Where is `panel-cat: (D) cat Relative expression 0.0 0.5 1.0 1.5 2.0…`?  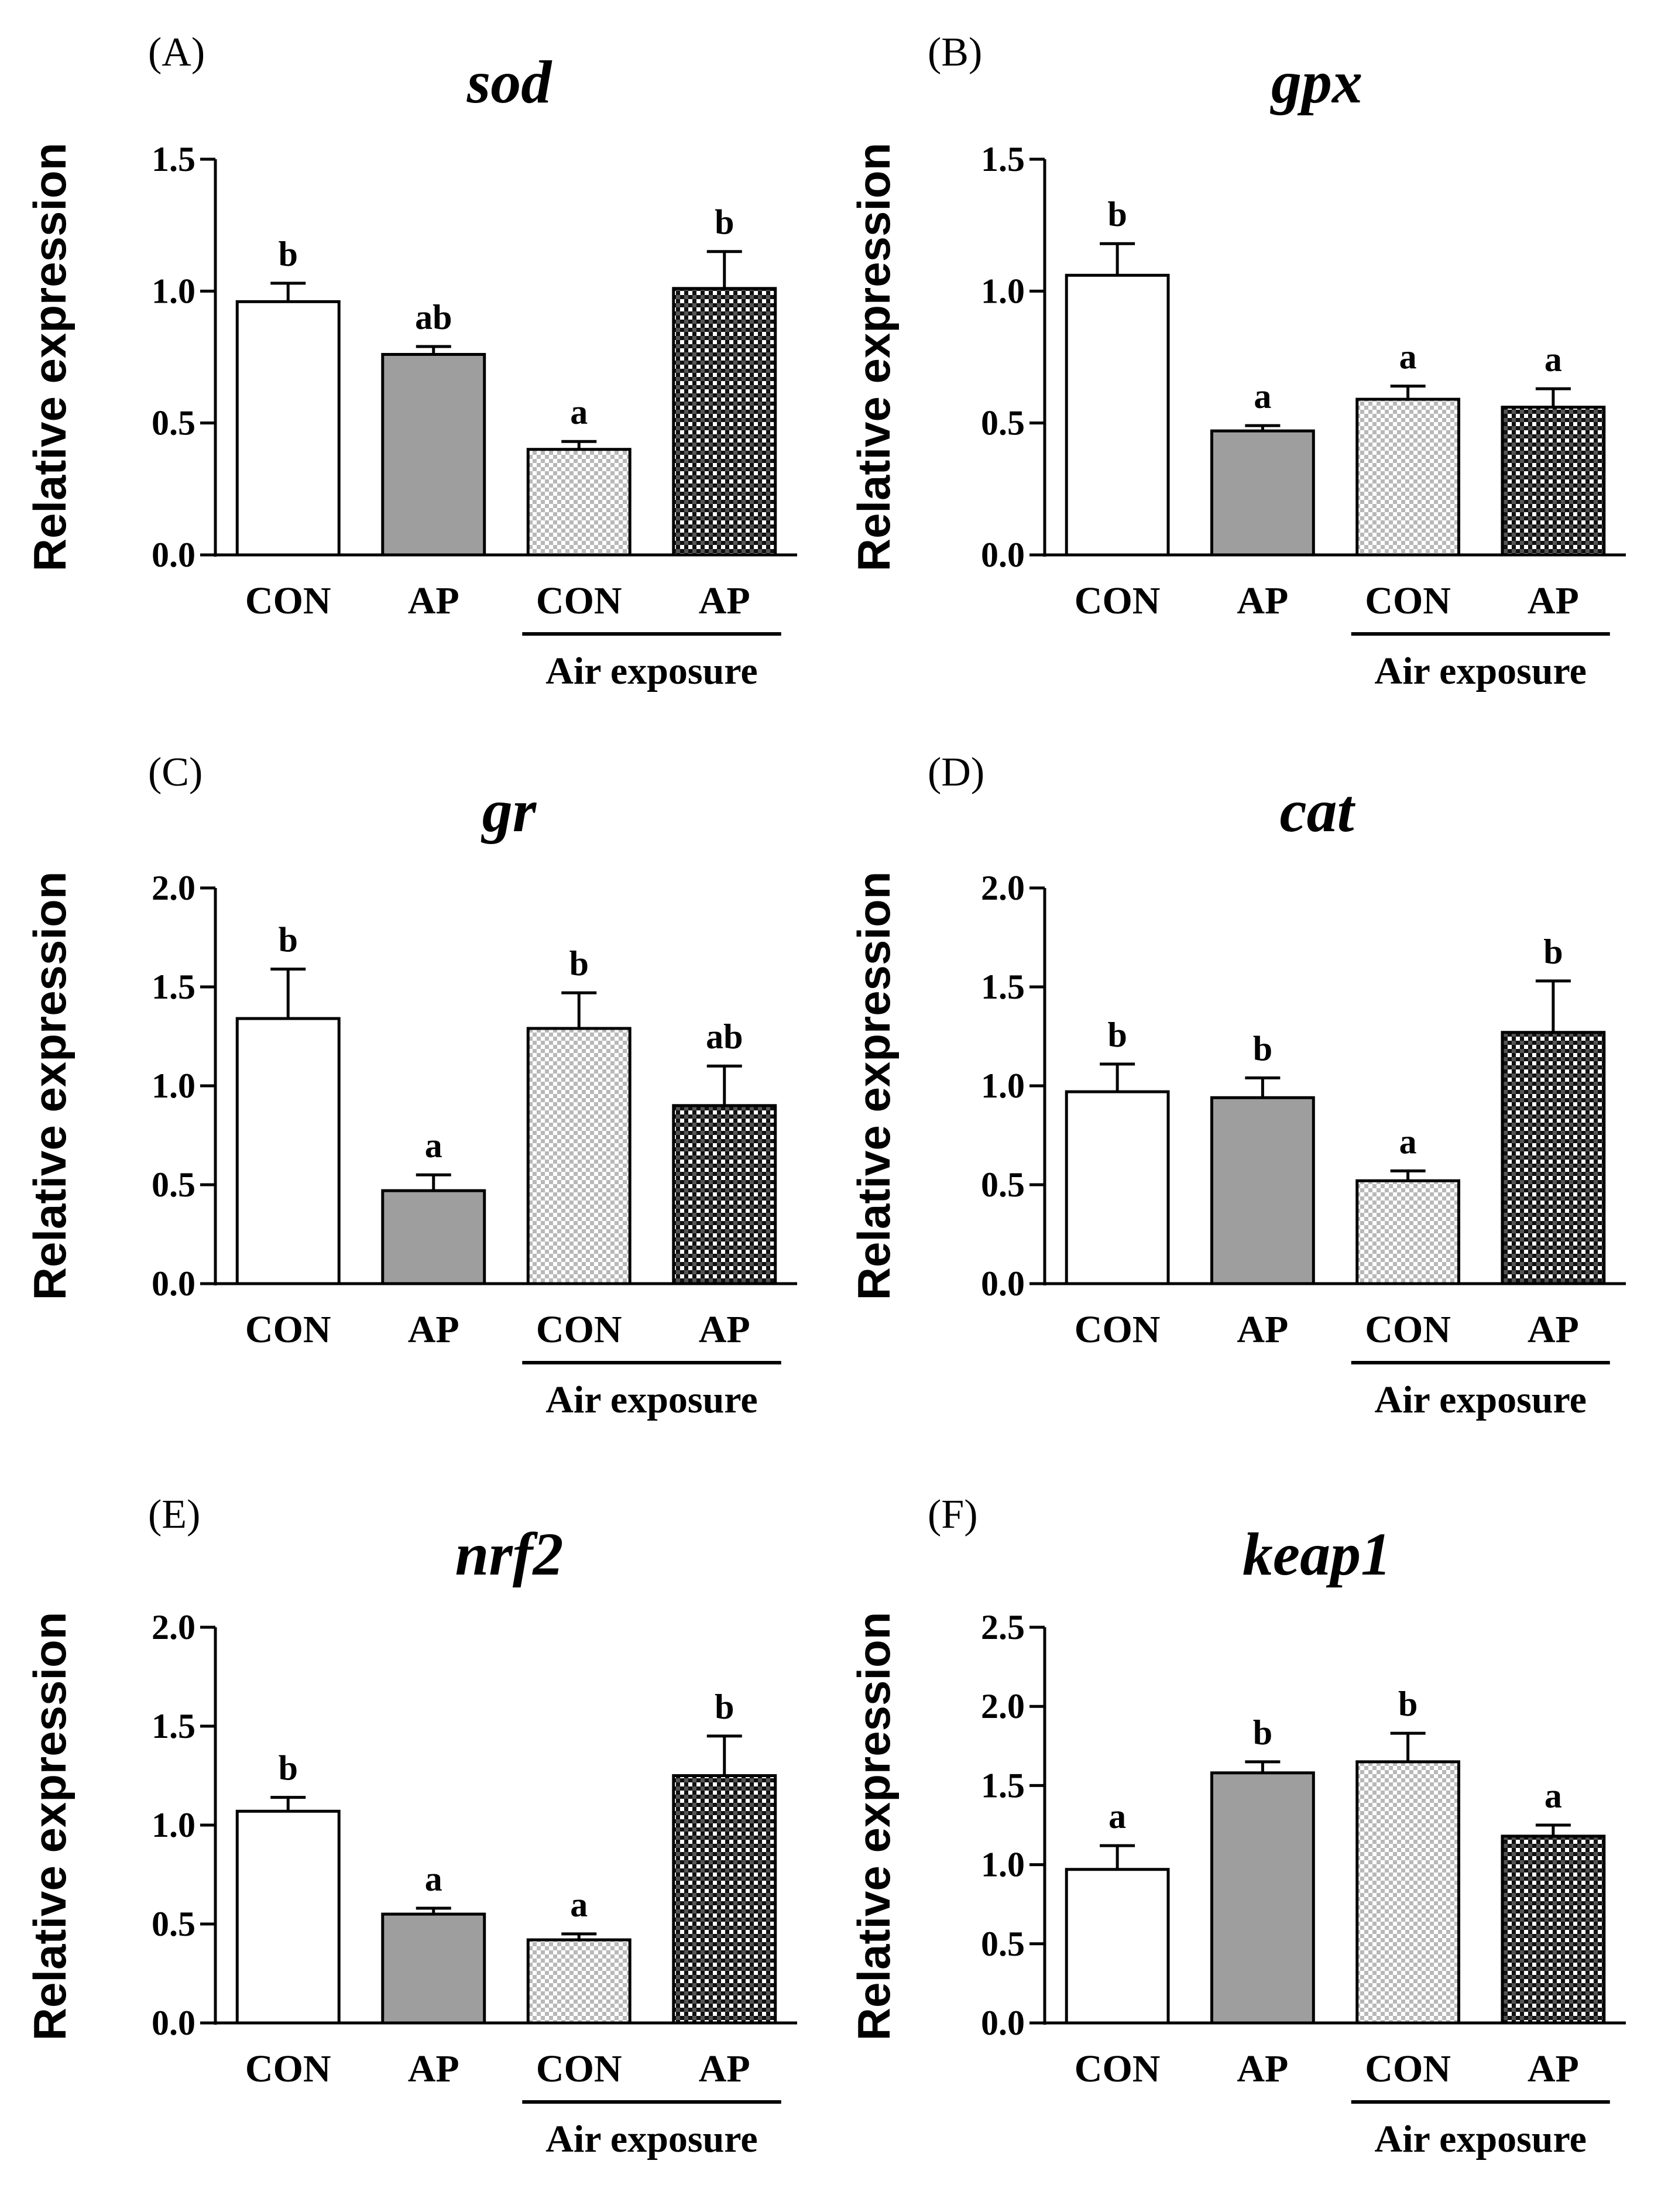 panel-cat: (D) cat Relative expression 0.0 0.5 1.0 1.5 2.0… is located at coordinates (1237, 1085).